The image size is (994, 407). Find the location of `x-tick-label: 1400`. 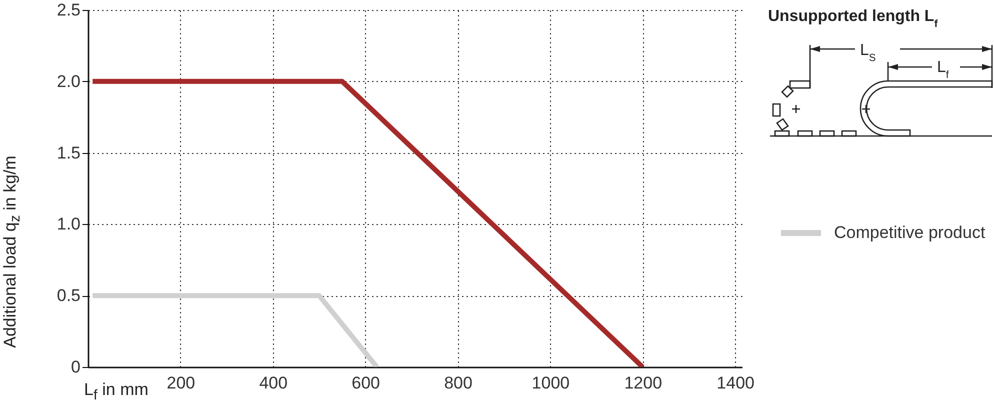

x-tick-label: 1400 is located at coordinates (735, 383).